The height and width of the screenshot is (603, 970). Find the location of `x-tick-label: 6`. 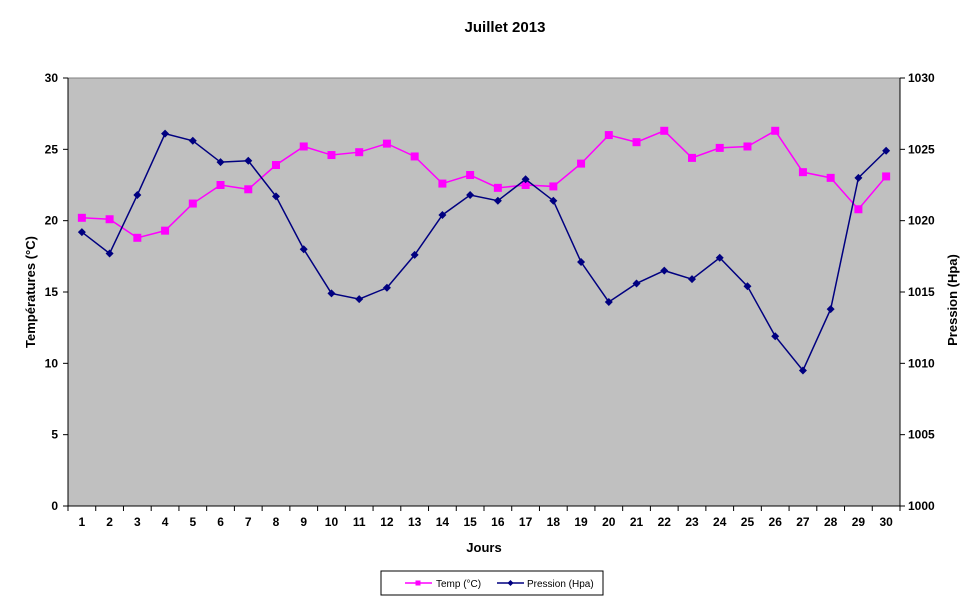

x-tick-label: 6 is located at coordinates (220, 522).